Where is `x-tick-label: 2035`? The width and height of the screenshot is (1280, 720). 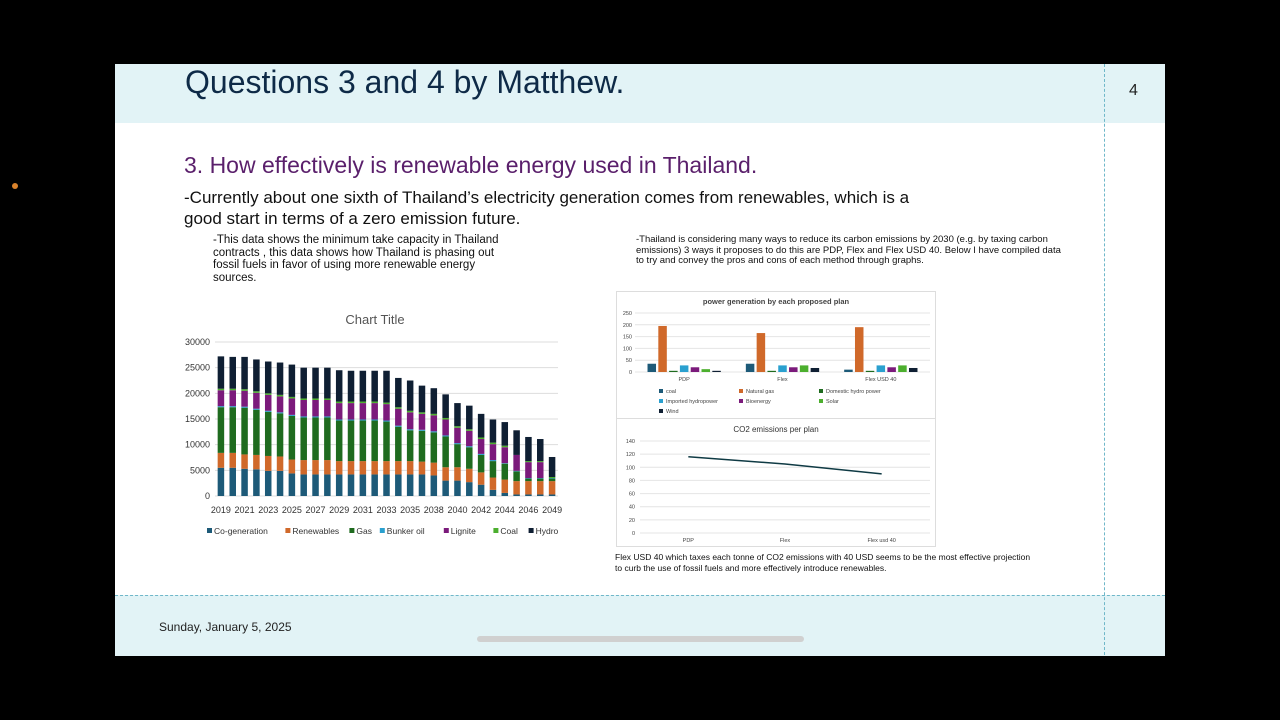 x-tick-label: 2035 is located at coordinates (410, 510).